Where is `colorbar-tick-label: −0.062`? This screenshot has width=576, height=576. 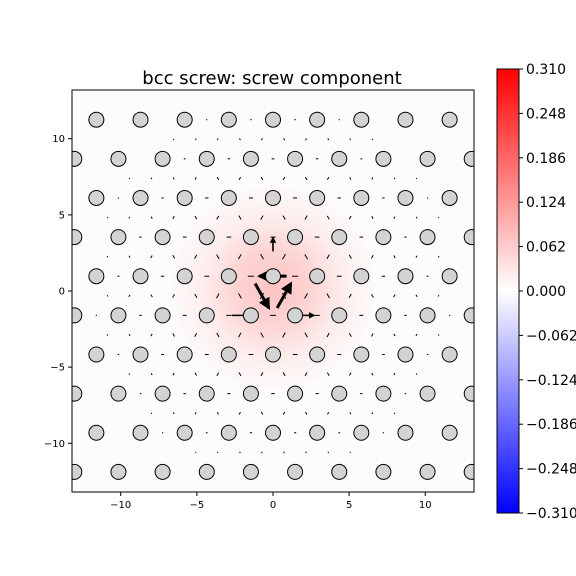 colorbar-tick-label: −0.062 is located at coordinates (551, 336).